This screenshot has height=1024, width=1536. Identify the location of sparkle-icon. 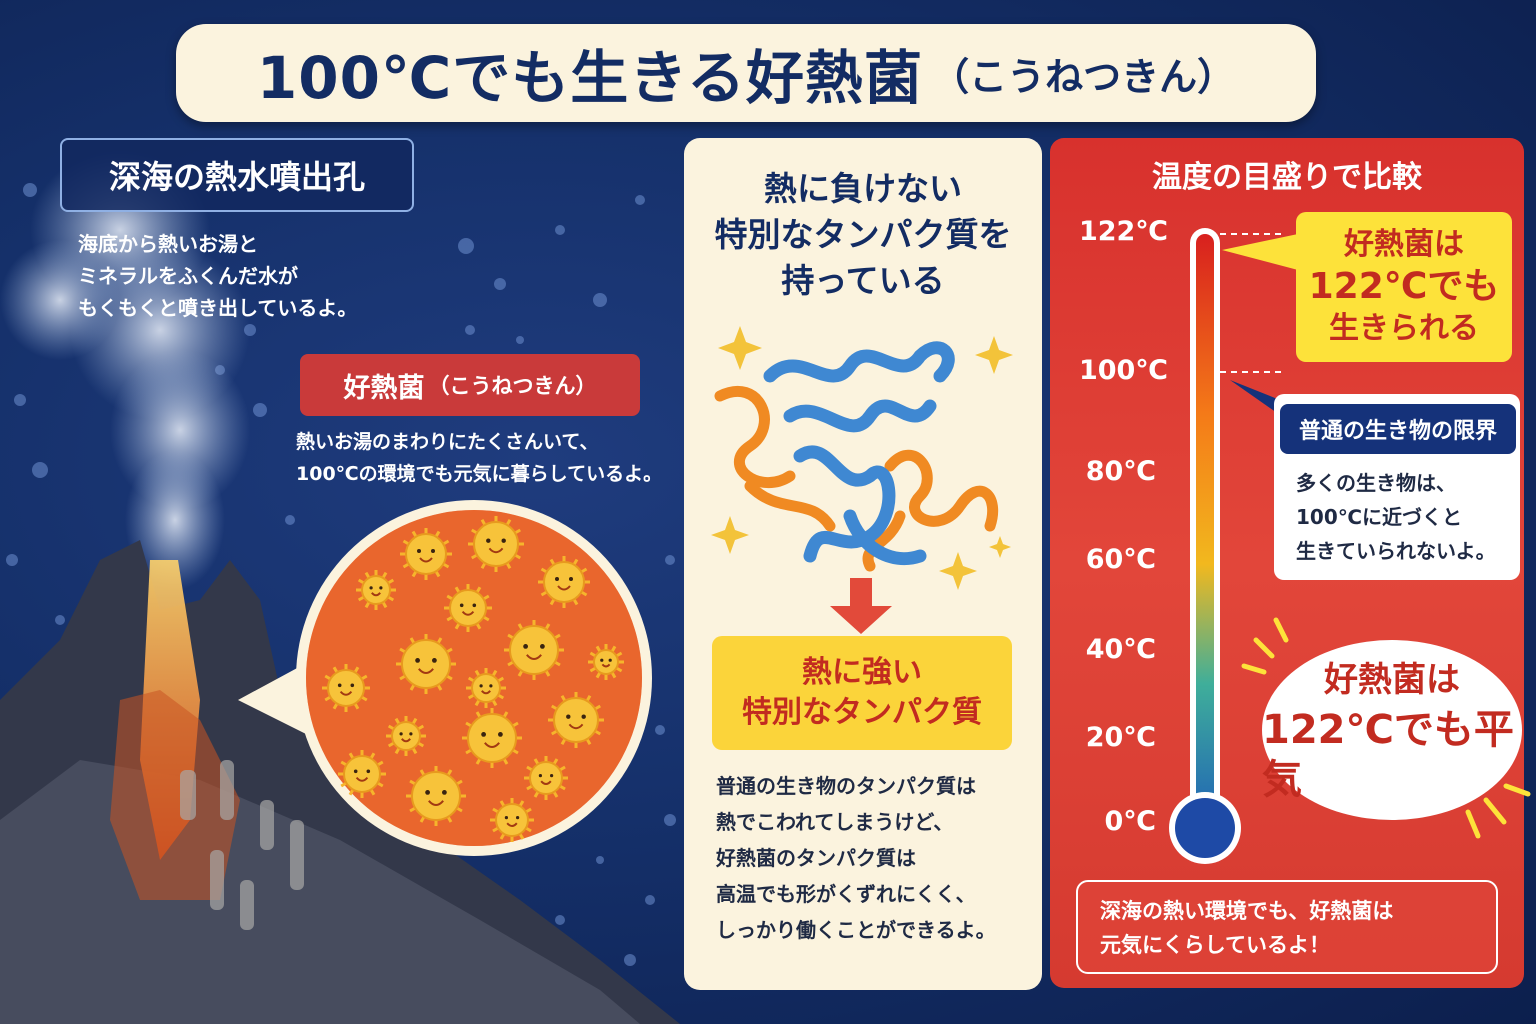
(862, 458).